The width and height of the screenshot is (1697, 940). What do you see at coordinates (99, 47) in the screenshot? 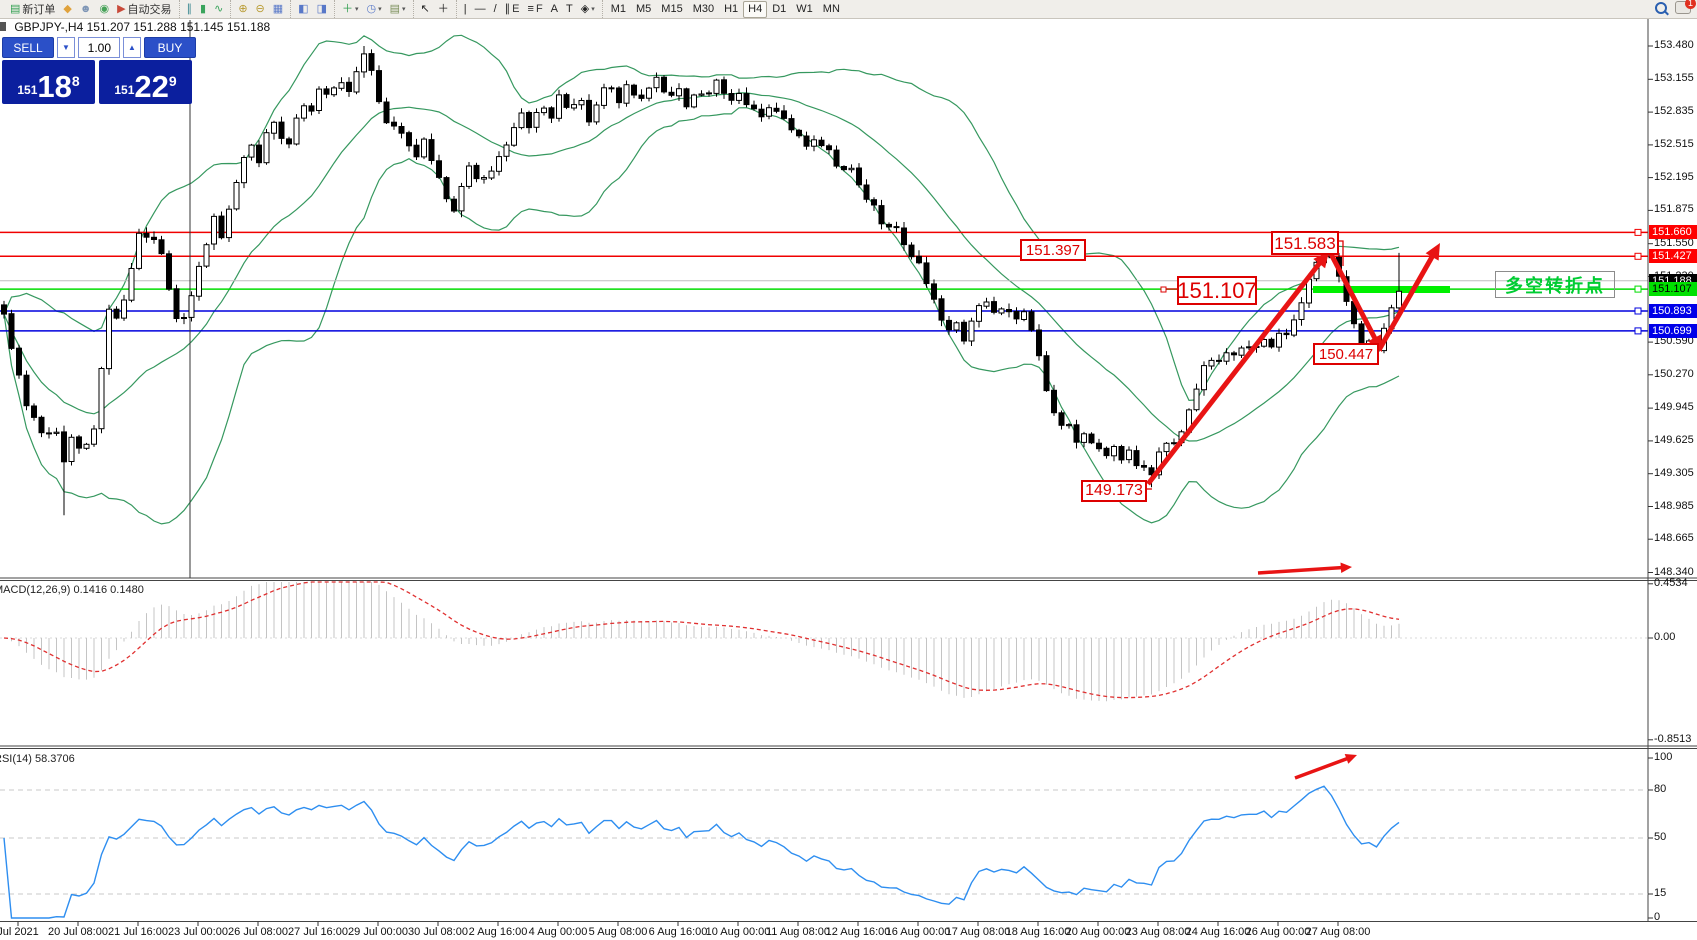
I see `volume-input: 1.00` at bounding box center [99, 47].